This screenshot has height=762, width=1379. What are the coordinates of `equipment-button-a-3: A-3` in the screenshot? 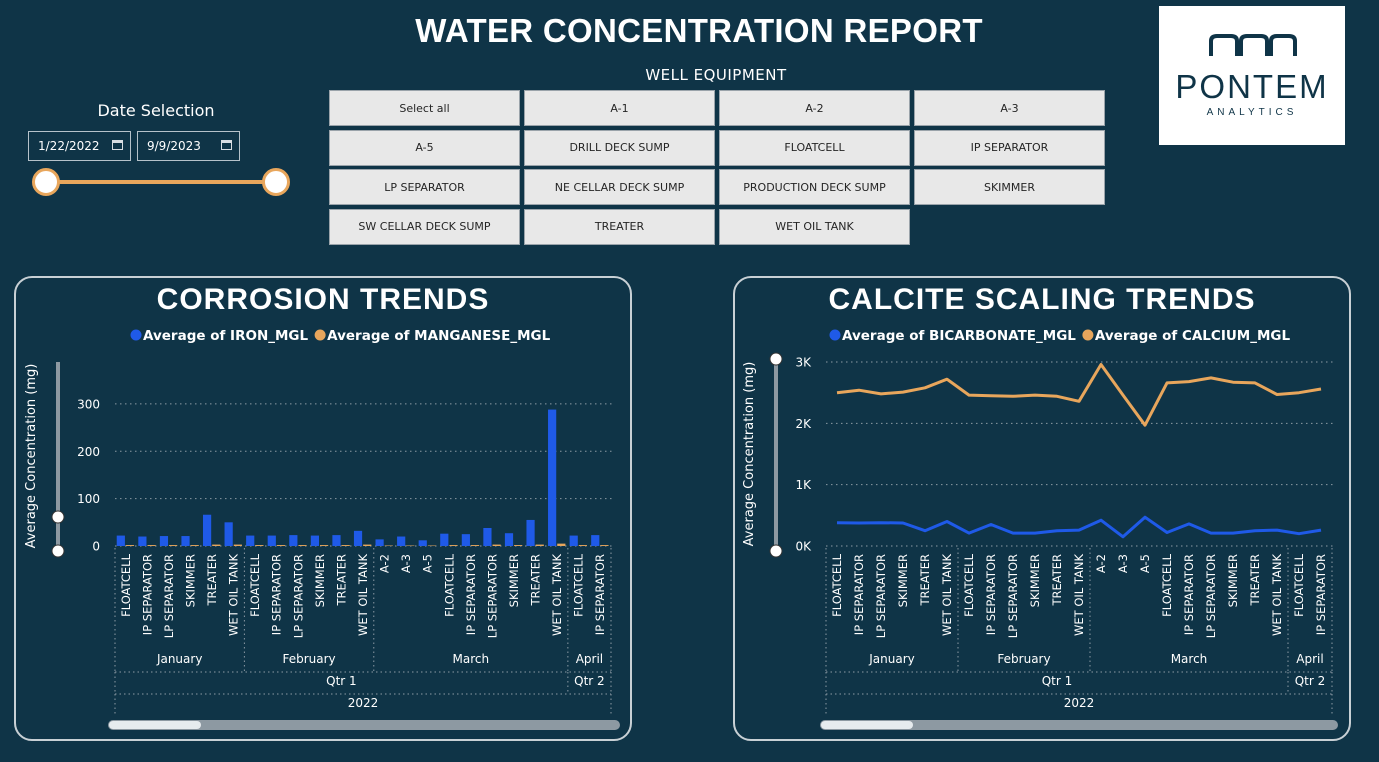 It's located at (1009, 108).